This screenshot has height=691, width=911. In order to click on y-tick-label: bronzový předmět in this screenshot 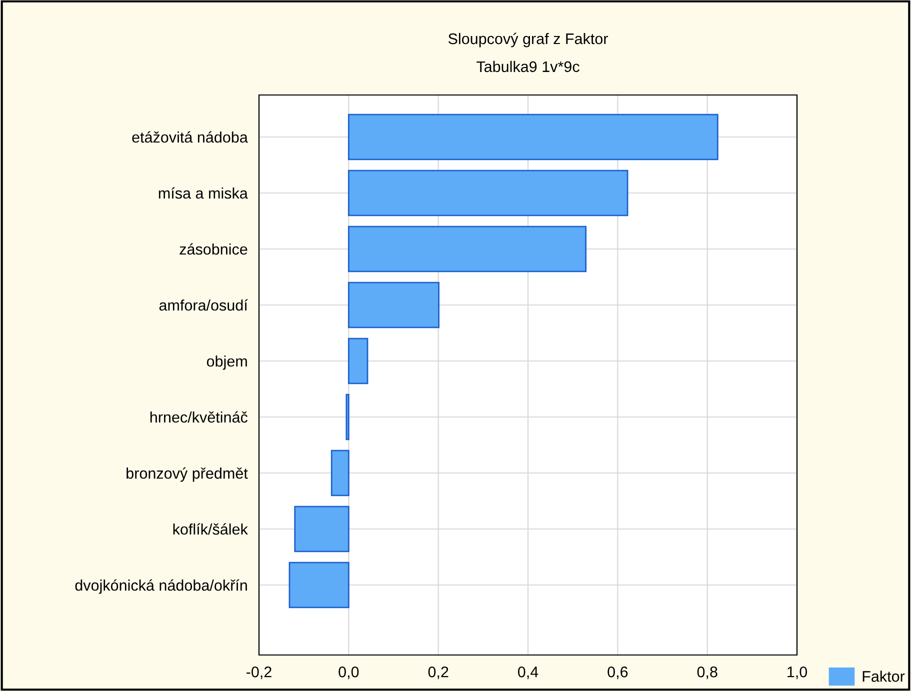, I will do `click(187, 474)`.